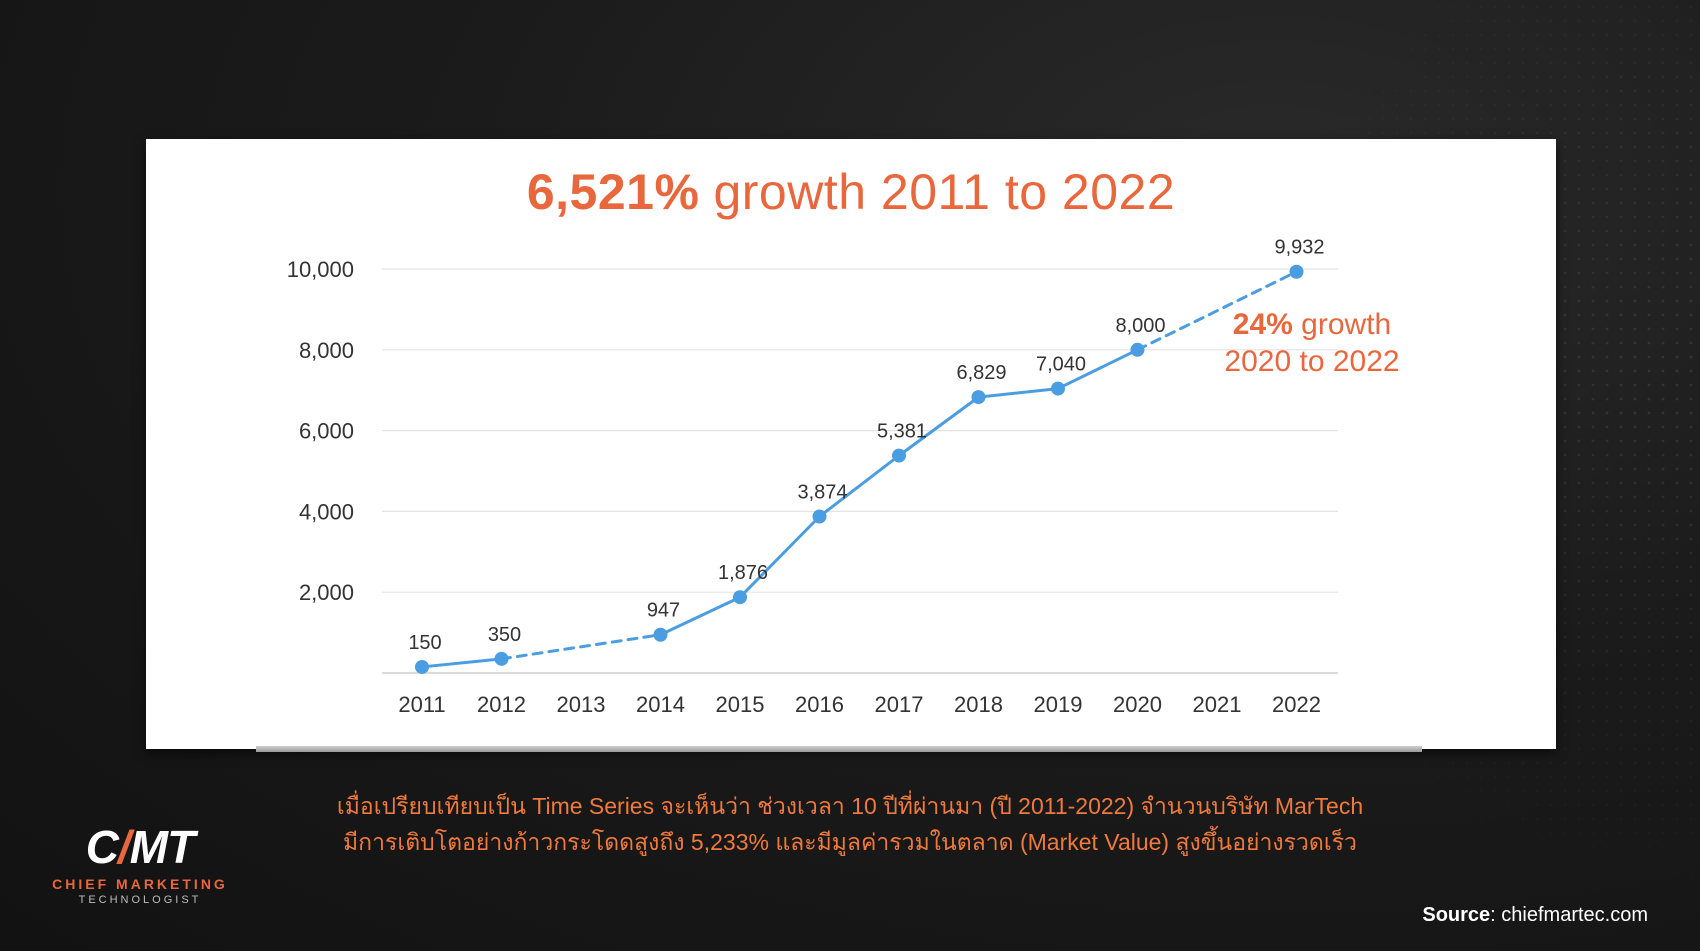  Describe the element at coordinates (839, 749) in the screenshot. I see `card-bottom-edge` at that location.